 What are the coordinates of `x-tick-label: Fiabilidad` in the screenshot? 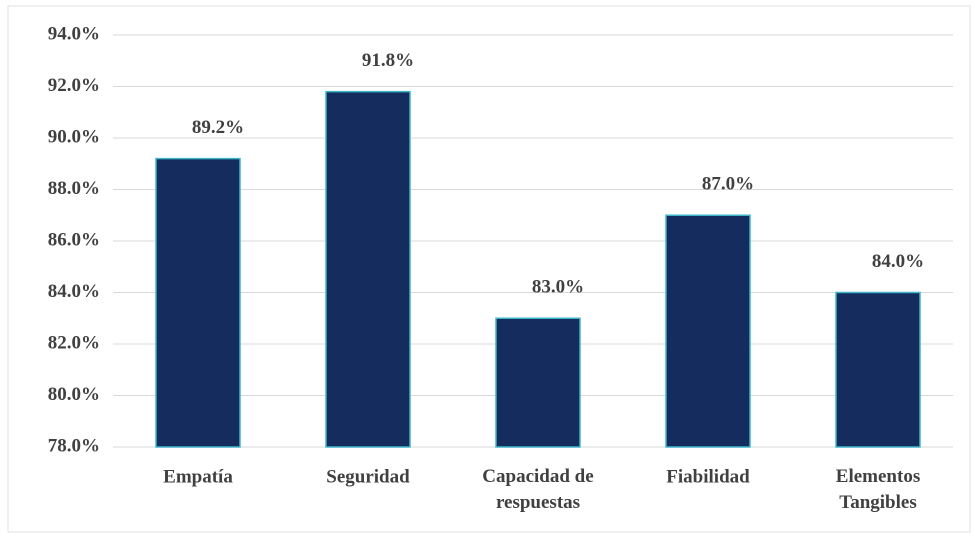 It's located at (708, 476).